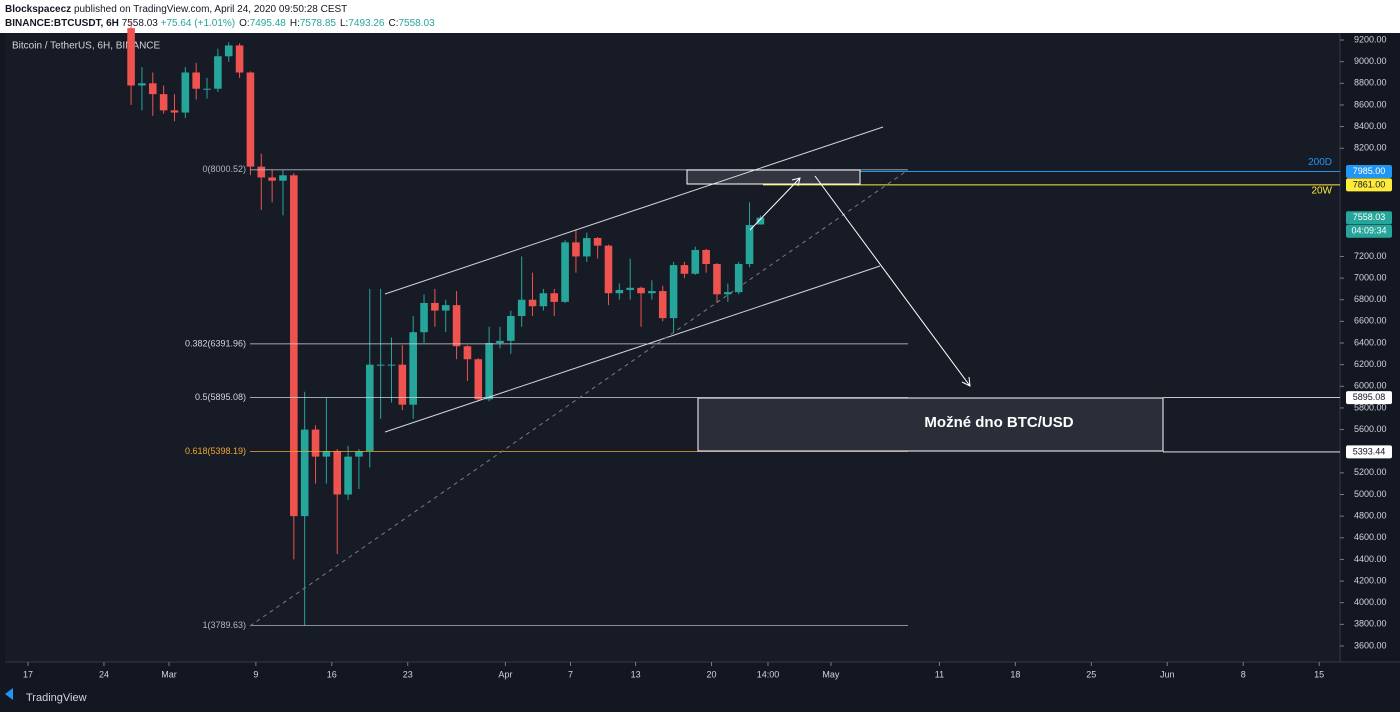  Describe the element at coordinates (104, 674) in the screenshot. I see `x-tick-label: 24` at that location.